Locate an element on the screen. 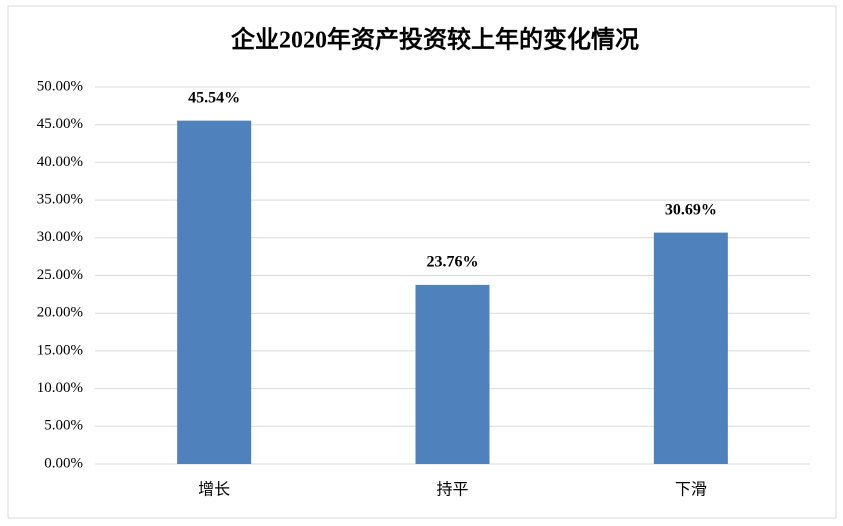 This screenshot has width=843, height=526. y-tick-label: 45.00% is located at coordinates (60, 124).